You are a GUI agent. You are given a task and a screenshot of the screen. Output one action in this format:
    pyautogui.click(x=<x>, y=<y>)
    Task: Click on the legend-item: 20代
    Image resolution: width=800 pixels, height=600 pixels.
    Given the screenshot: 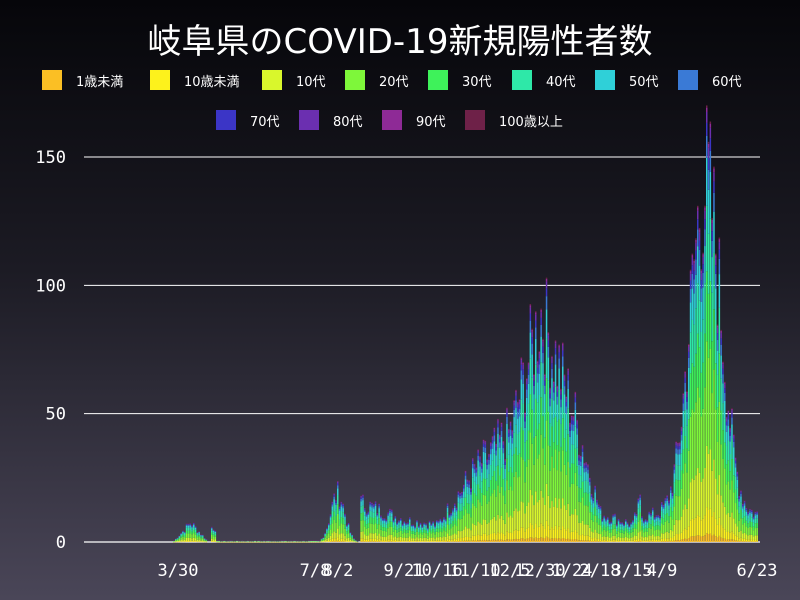 What is the action you would take?
    pyautogui.click(x=377, y=80)
    